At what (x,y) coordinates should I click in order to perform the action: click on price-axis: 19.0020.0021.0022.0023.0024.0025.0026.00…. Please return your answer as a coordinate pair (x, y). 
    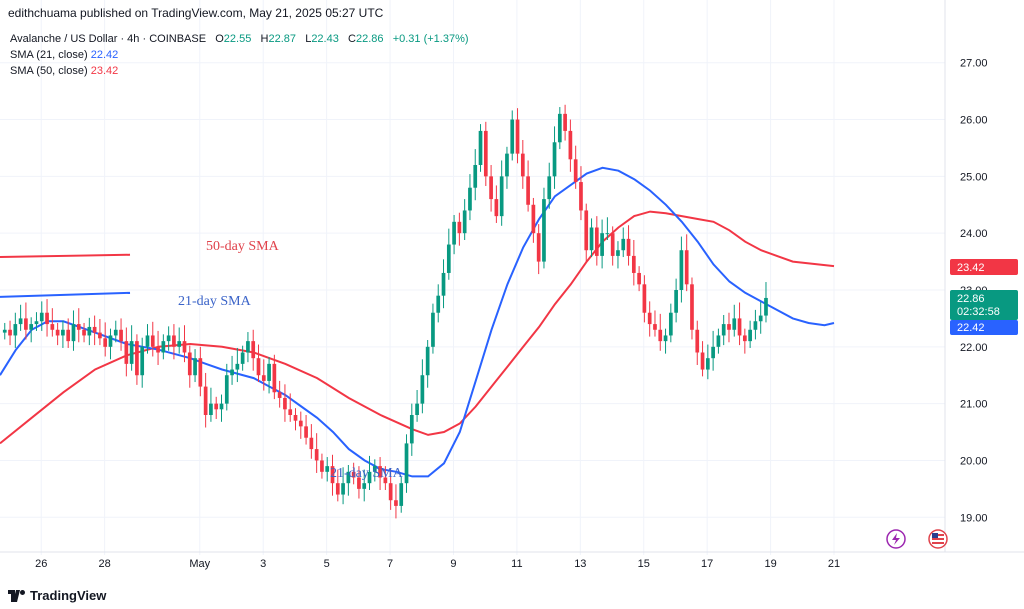
    Looking at the image, I should click on (966, 276).